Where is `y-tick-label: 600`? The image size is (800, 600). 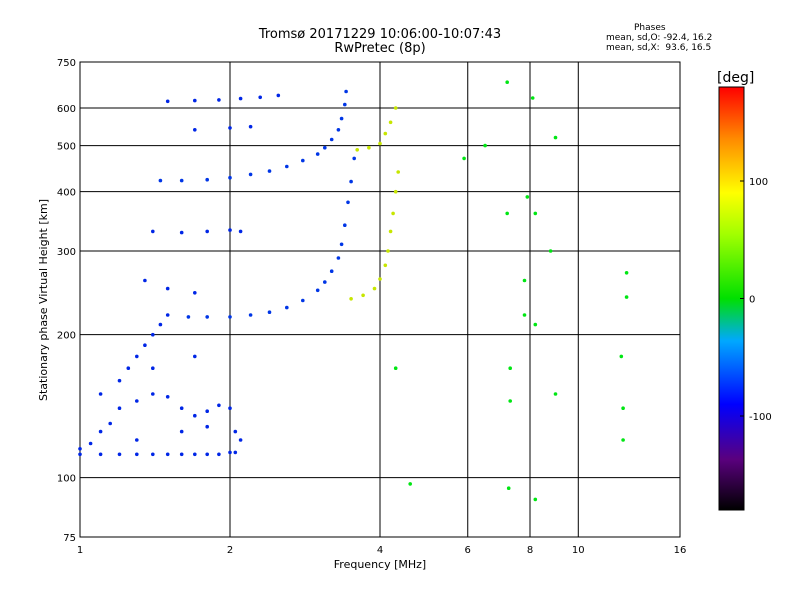
y-tick-label: 600 is located at coordinates (66, 109).